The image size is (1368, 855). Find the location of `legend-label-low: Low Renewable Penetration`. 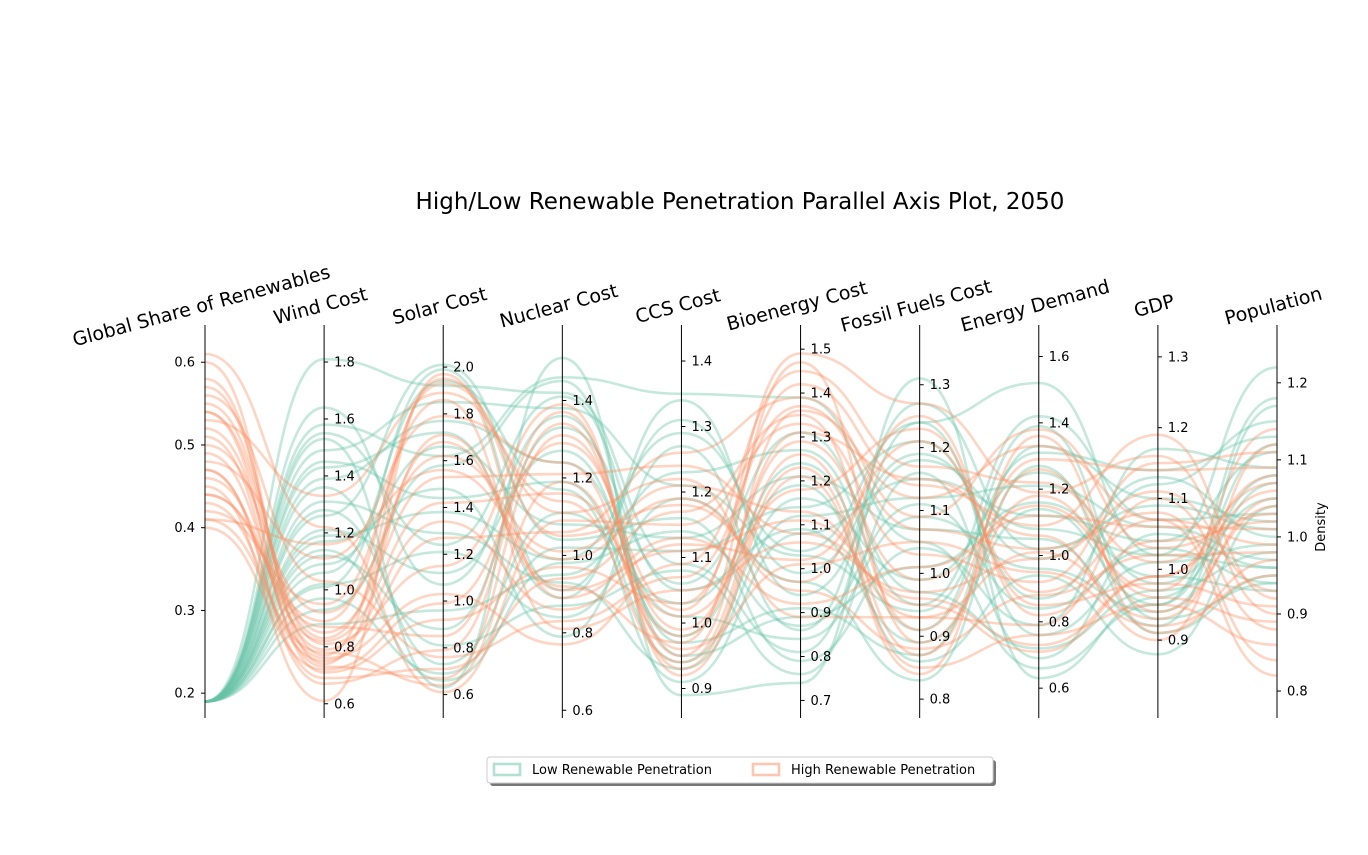

legend-label-low: Low Renewable Penetration is located at coordinates (622, 770).